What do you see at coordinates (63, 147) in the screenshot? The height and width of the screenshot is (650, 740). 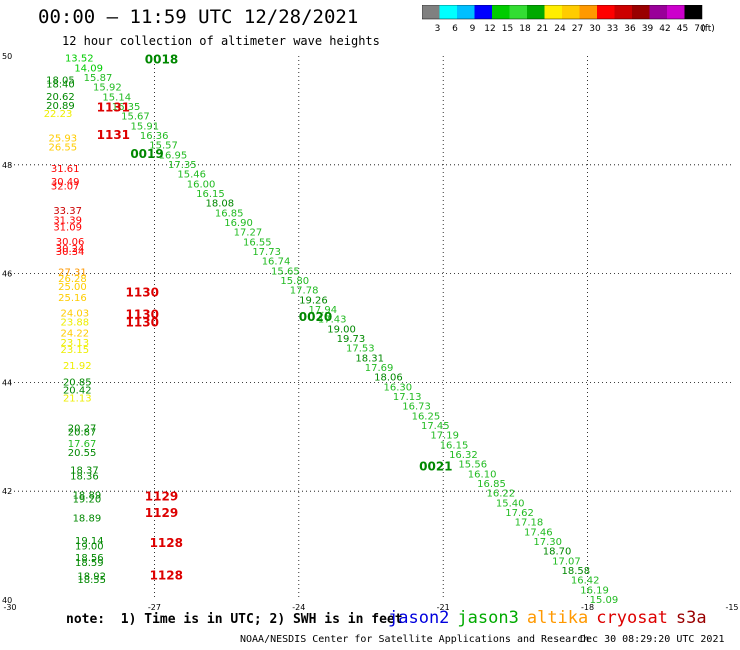 I see `cryosat-swh-label: 26.55` at bounding box center [63, 147].